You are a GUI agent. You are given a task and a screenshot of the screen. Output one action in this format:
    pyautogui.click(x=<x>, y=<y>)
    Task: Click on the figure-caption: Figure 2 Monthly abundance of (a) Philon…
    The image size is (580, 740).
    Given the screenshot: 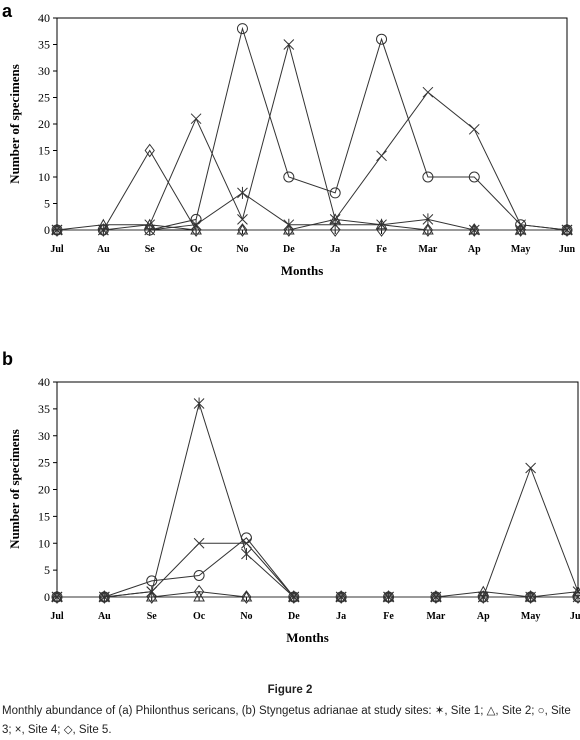 What is the action you would take?
    pyautogui.click(x=290, y=712)
    